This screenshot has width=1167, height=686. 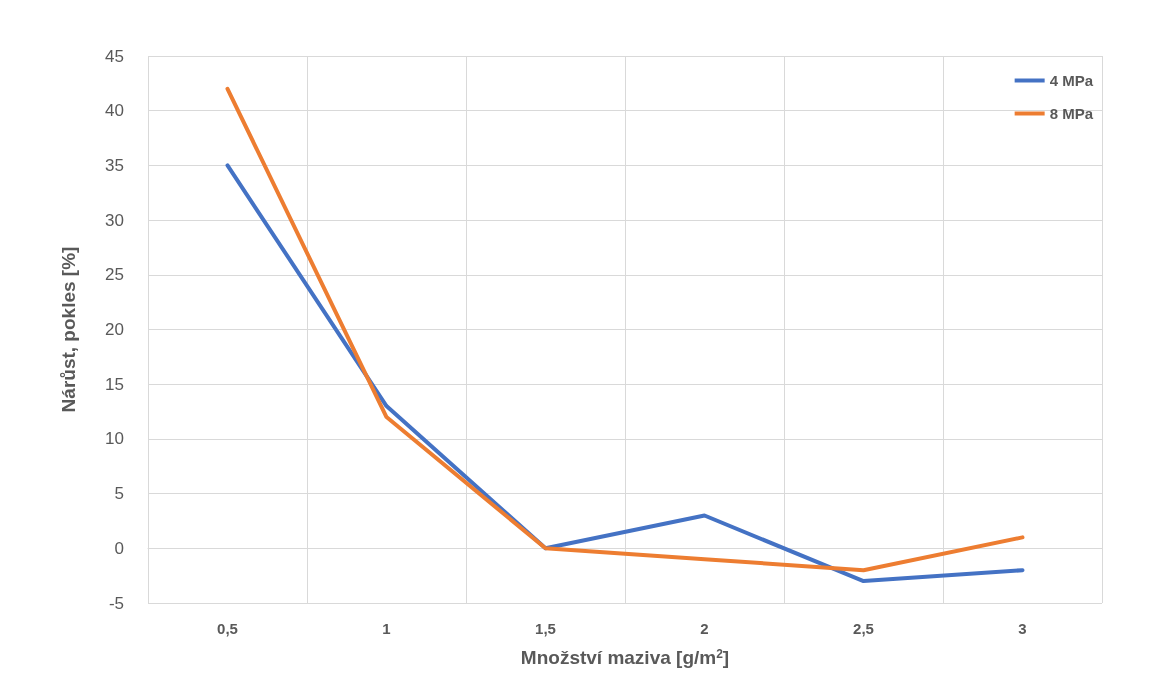 What do you see at coordinates (1071, 80) in the screenshot?
I see `legend-label: 4 MPa` at bounding box center [1071, 80].